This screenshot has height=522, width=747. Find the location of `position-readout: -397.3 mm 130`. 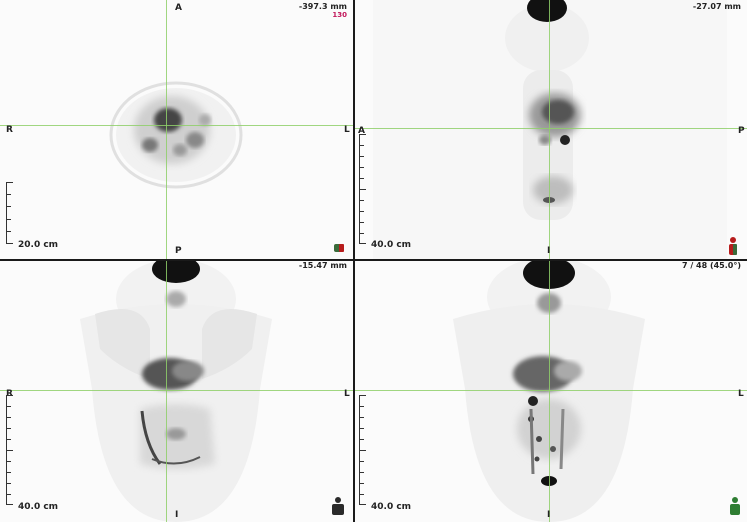

position-readout: -397.3 mm 130 is located at coordinates (322, 10).